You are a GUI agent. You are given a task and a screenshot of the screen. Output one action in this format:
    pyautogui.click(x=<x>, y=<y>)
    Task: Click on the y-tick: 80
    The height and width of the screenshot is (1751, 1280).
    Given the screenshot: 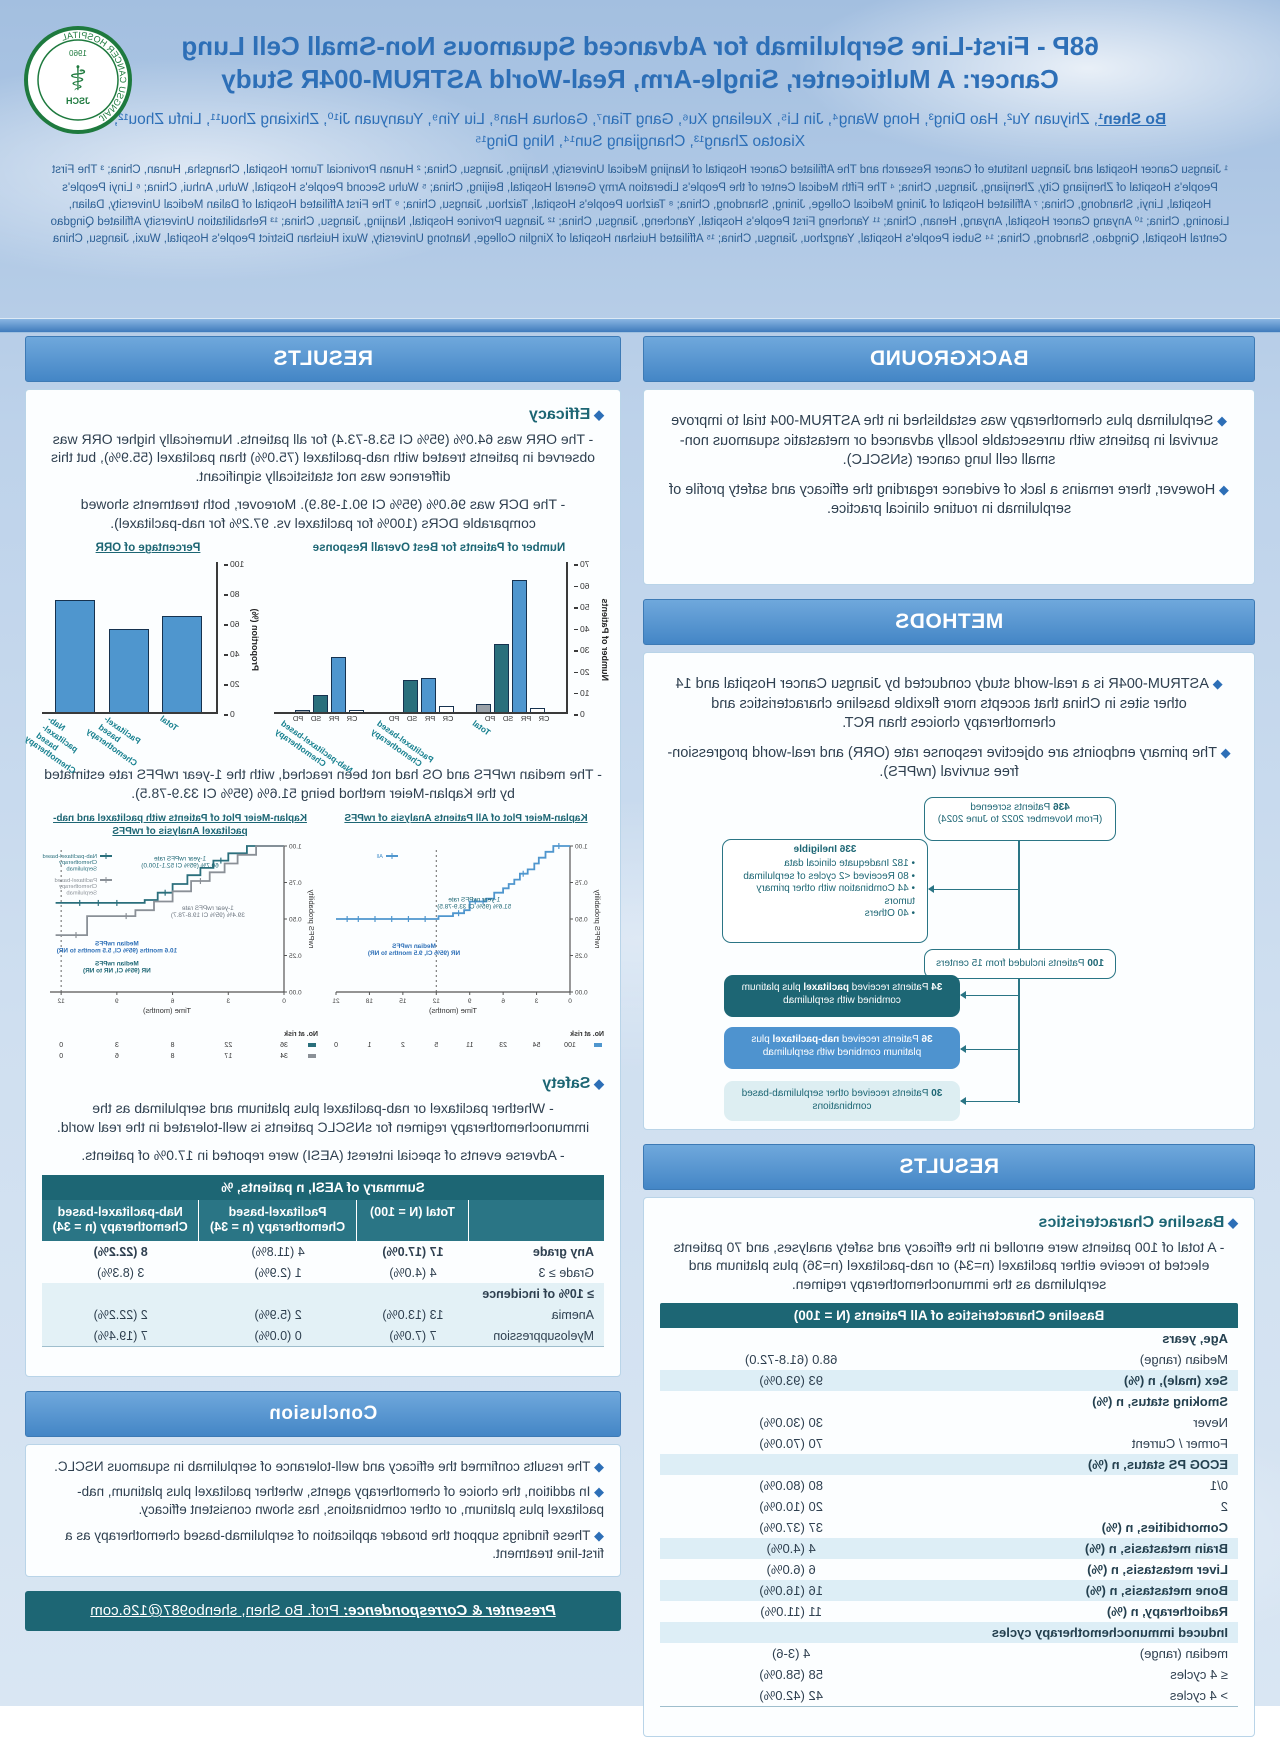 What is the action you would take?
    pyautogui.click(x=239, y=594)
    